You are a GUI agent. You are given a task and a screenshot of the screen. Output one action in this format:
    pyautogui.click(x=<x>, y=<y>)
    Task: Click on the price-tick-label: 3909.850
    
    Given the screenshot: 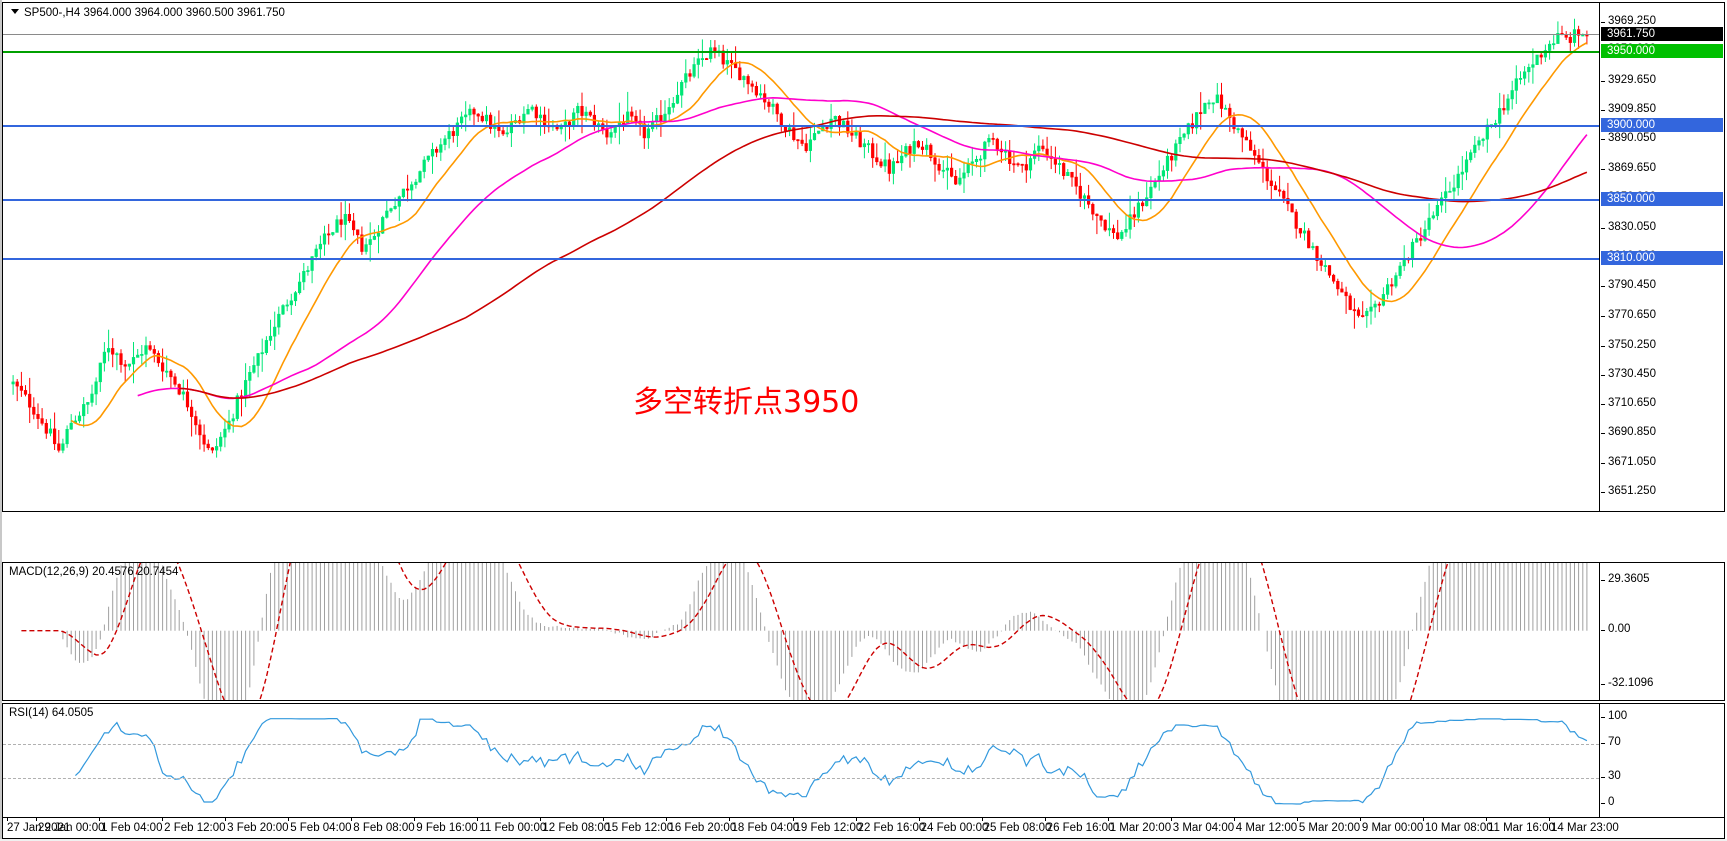 What is the action you would take?
    pyautogui.click(x=1632, y=108)
    